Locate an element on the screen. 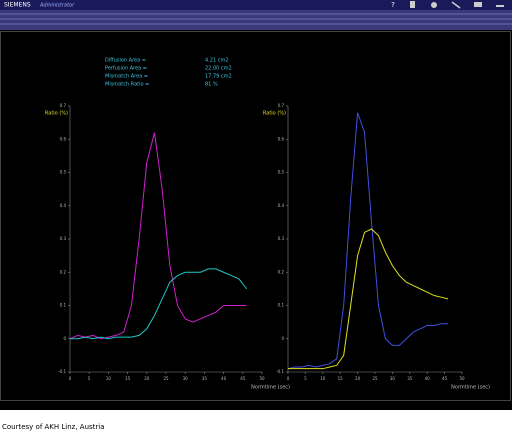 The image size is (512, 443). toolbar is located at coordinates (256, 20).